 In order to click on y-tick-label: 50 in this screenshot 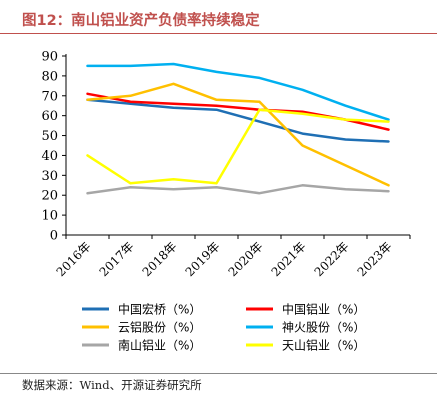, I will do `click(49, 136)`.